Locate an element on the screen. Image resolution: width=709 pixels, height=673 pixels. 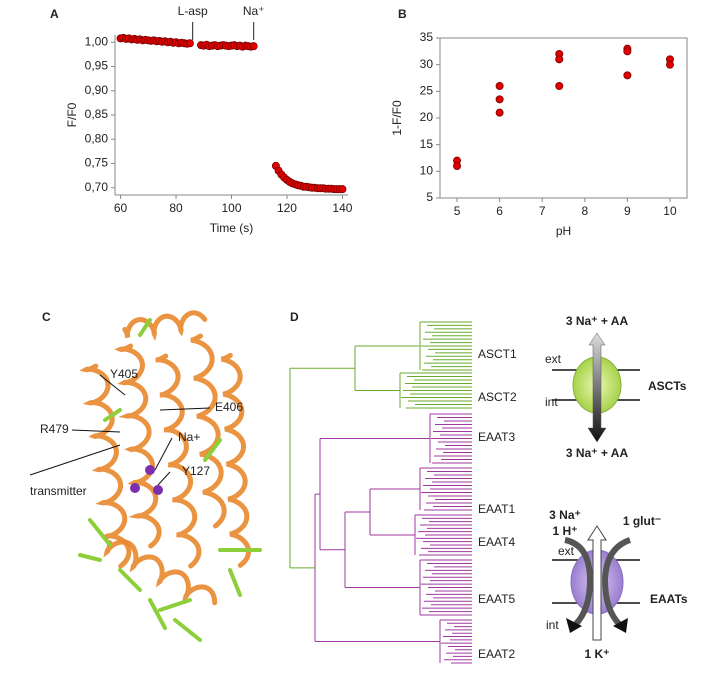
y-tick-label: 0,95 is located at coordinates (97, 66).